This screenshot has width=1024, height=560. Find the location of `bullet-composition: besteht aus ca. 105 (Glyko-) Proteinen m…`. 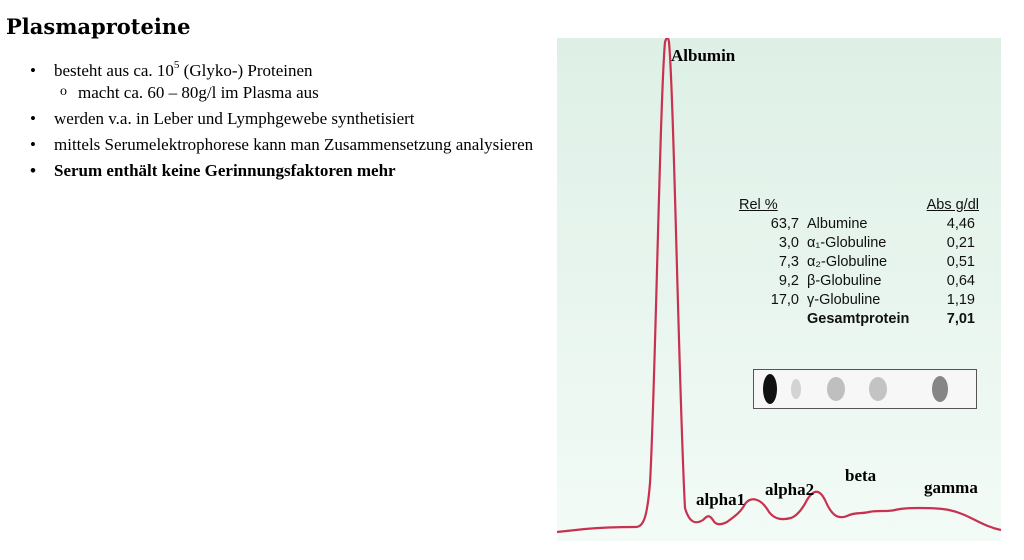

bullet-composition: besteht aus ca. 105 (Glyko-) Proteinen m… is located at coordinates (282, 82).